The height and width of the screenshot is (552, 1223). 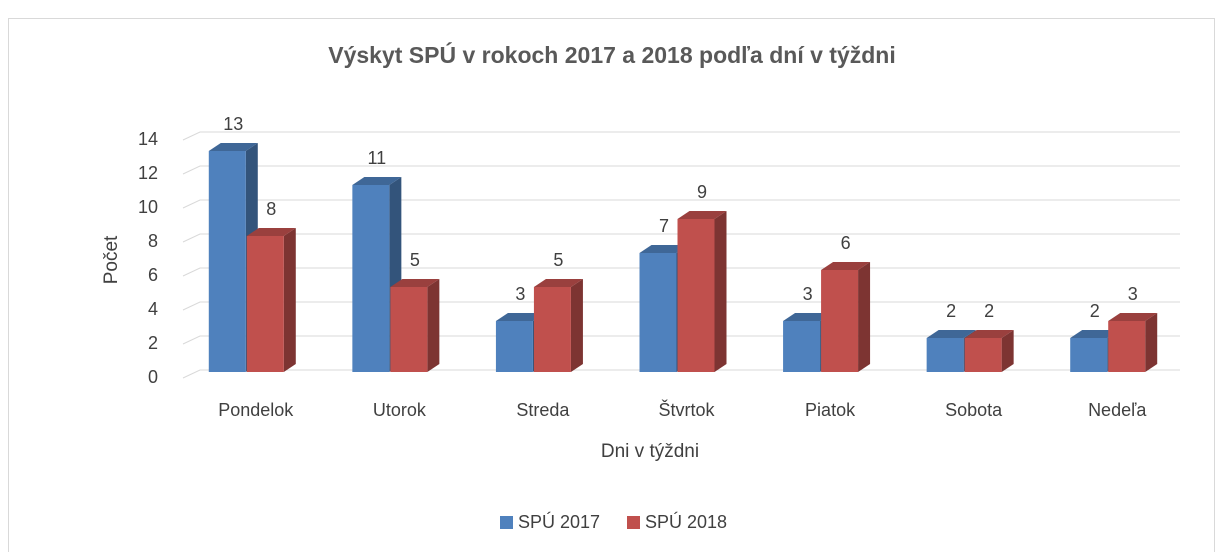 What do you see at coordinates (148, 139) in the screenshot?
I see `y-tick-label: 14` at bounding box center [148, 139].